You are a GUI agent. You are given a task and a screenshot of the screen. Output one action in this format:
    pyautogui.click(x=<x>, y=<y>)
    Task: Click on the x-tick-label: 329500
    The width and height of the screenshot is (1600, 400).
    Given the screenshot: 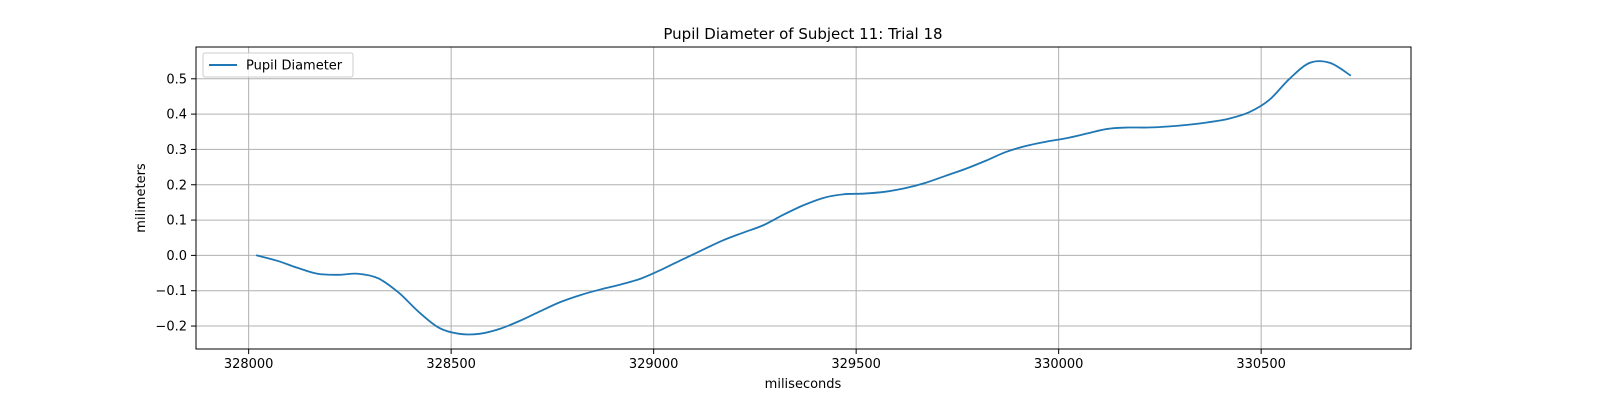 What is the action you would take?
    pyautogui.click(x=856, y=364)
    